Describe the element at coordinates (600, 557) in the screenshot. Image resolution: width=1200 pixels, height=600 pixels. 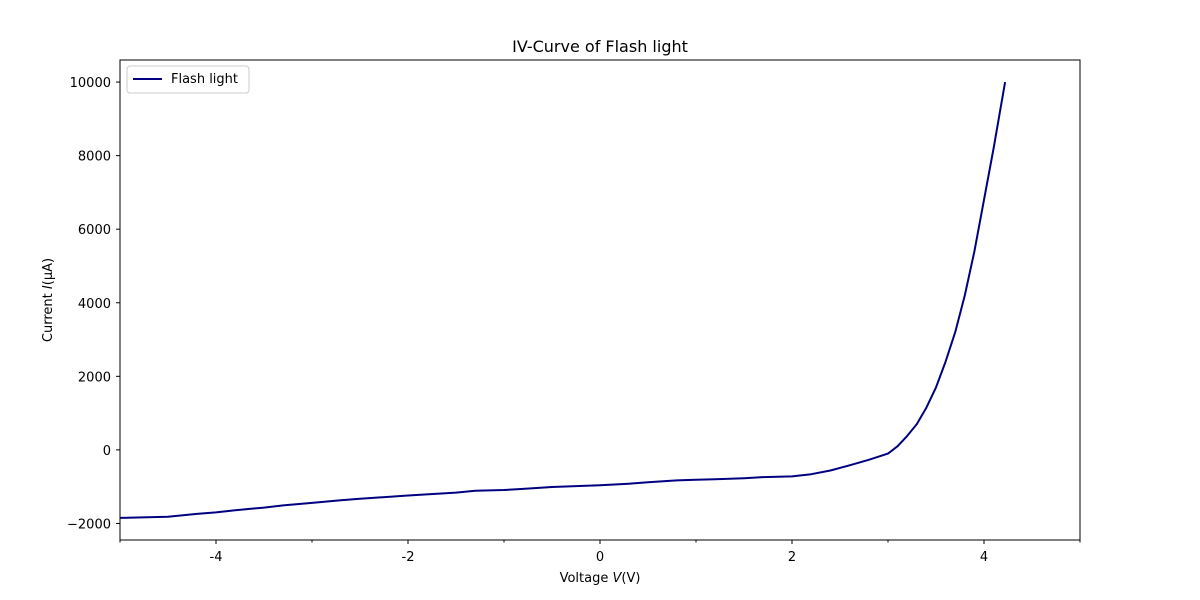
I see `x-tick-label: 0` at that location.